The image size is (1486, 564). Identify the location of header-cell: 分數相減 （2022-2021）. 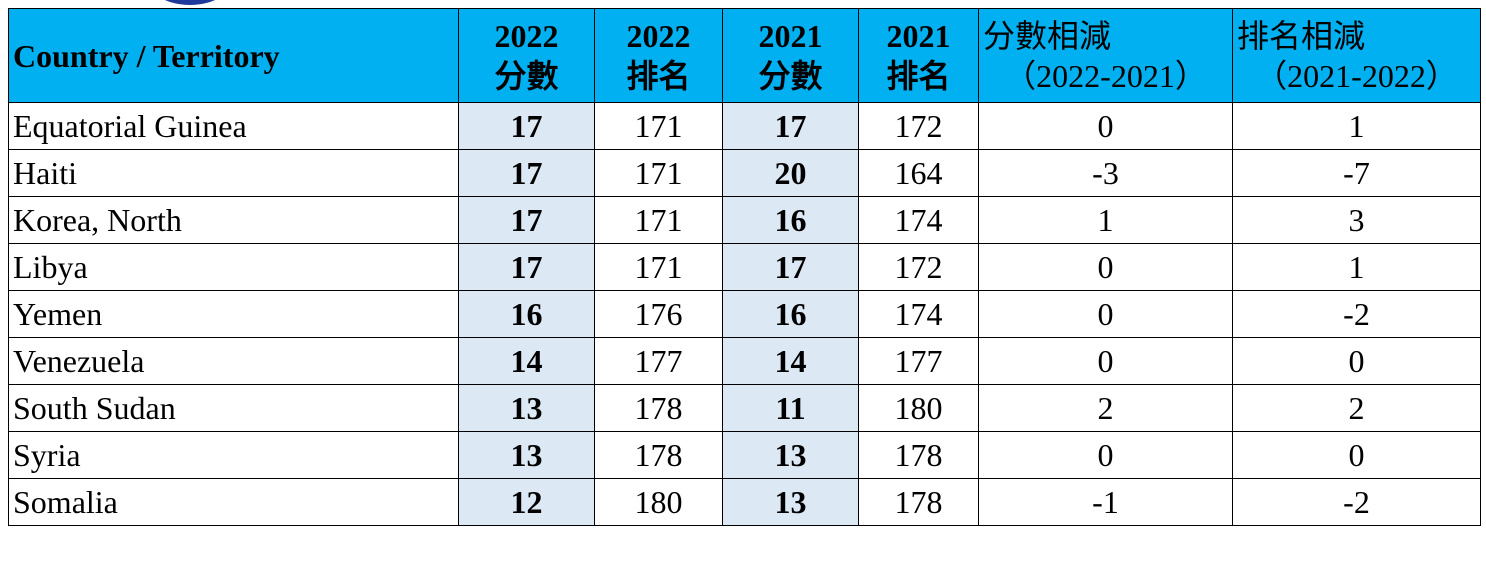
(1105, 55).